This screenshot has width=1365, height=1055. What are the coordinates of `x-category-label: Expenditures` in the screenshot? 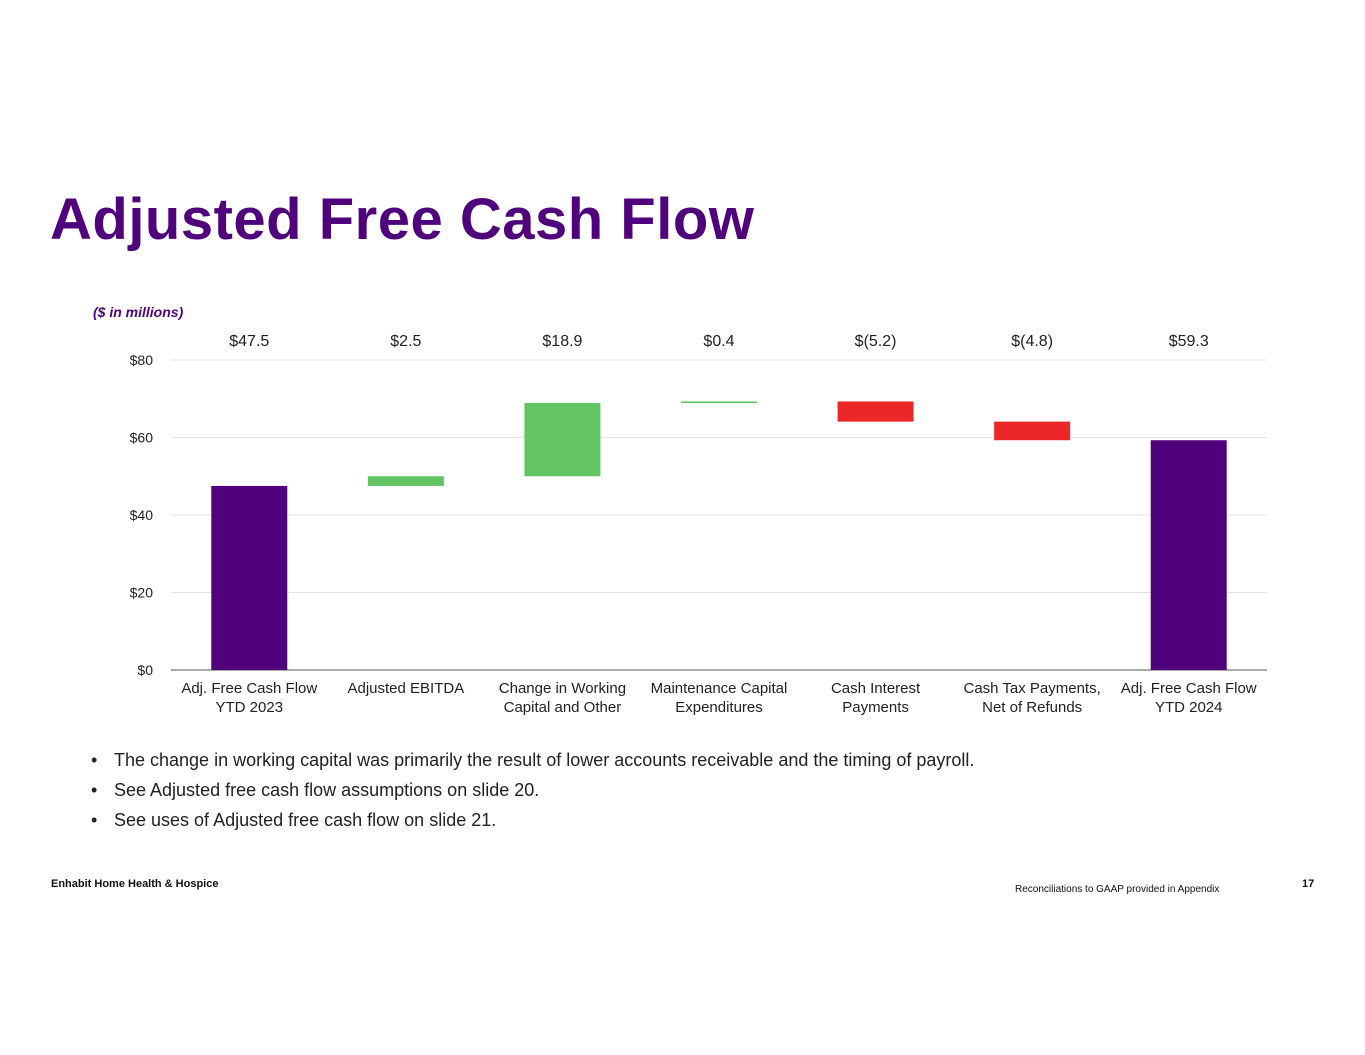 It's located at (719, 707).